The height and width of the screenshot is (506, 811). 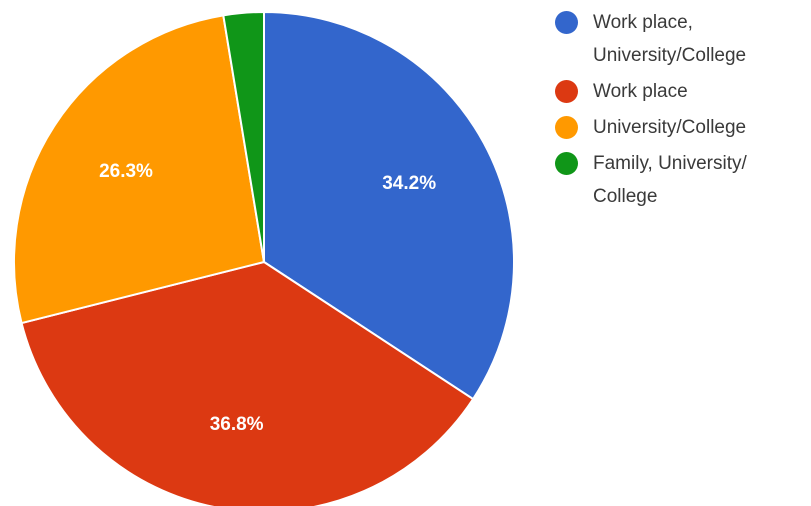 I want to click on legend-label: University/College, so click(x=670, y=127).